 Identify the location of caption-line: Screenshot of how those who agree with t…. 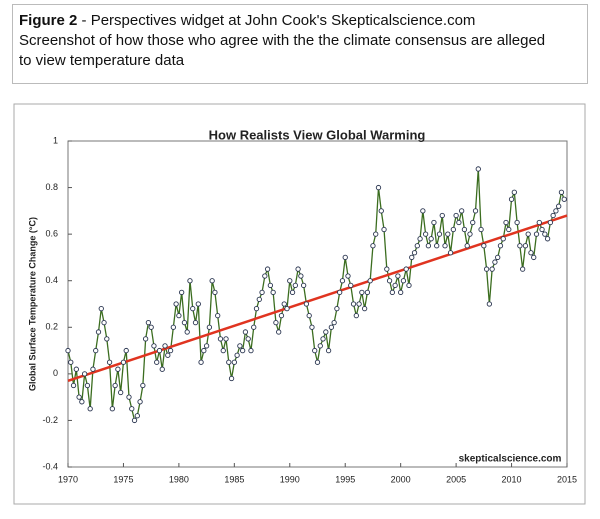
(282, 40).